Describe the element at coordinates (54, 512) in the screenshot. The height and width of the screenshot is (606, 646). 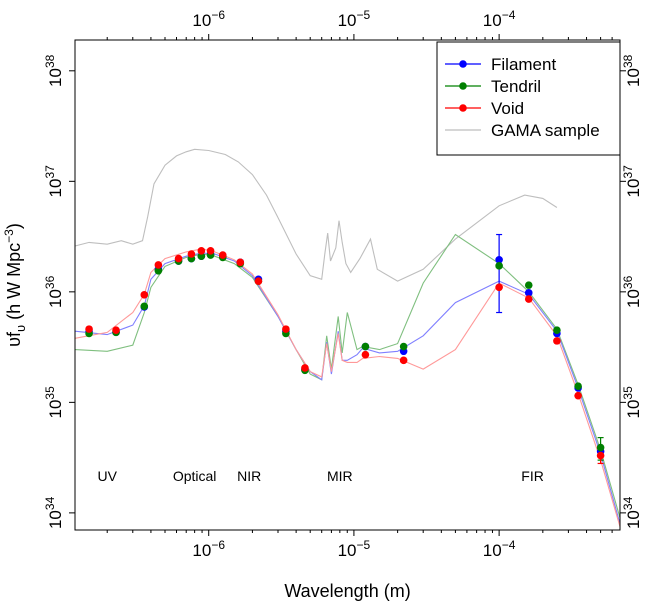
I see `y-tick-label-left-0: 1034` at that location.